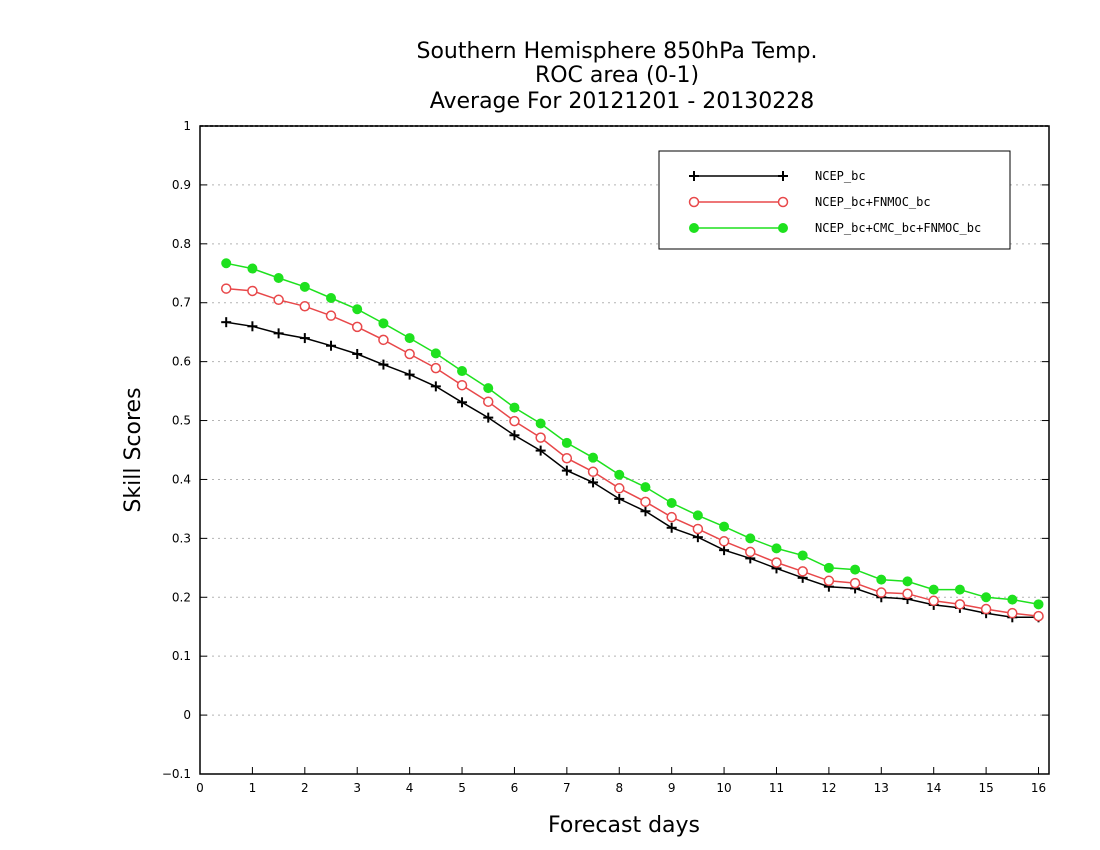  I want to click on x-tick-label: 11, so click(776, 788).